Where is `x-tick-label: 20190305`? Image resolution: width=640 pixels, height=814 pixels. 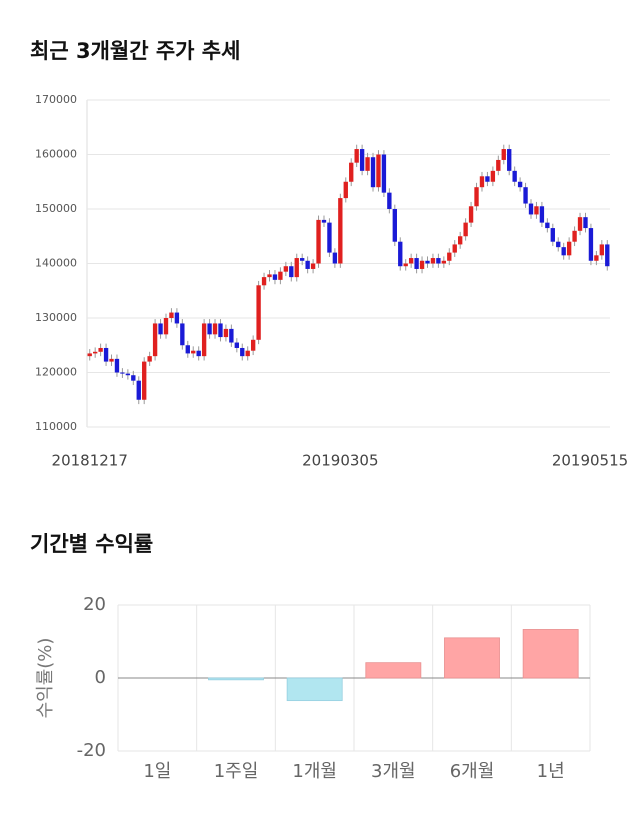 x-tick-label: 20190305 is located at coordinates (340, 461).